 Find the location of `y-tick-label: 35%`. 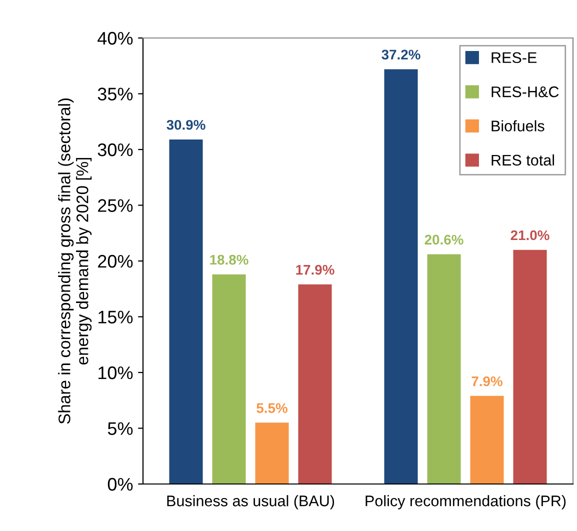

y-tick-label: 35% is located at coordinates (115, 94).